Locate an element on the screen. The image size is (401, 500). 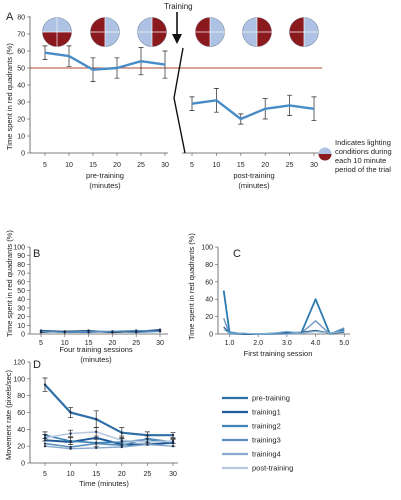
panel-d-legend-label: training2 is located at coordinates (266, 426).